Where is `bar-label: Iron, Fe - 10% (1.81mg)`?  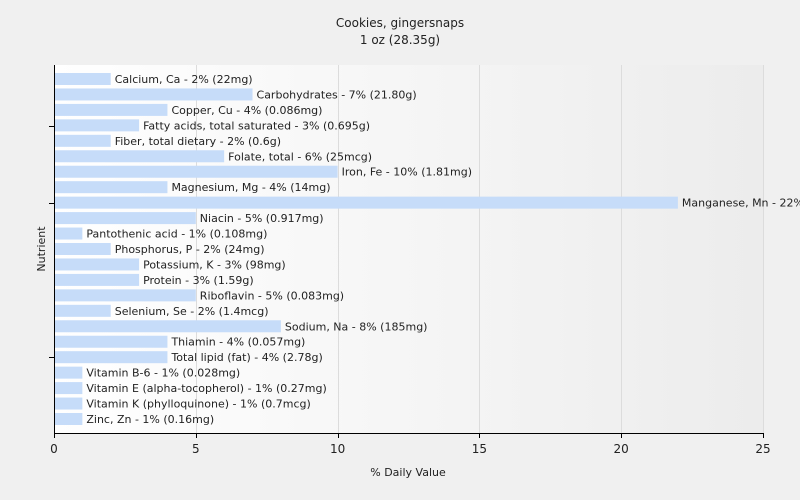
bar-label: Iron, Fe - 10% (1.81mg) is located at coordinates (407, 172).